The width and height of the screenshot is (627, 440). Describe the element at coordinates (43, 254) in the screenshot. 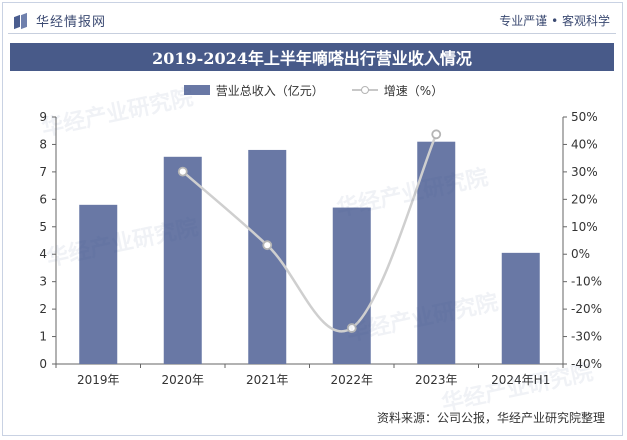

I see `y-left-tick-label: 4` at that location.